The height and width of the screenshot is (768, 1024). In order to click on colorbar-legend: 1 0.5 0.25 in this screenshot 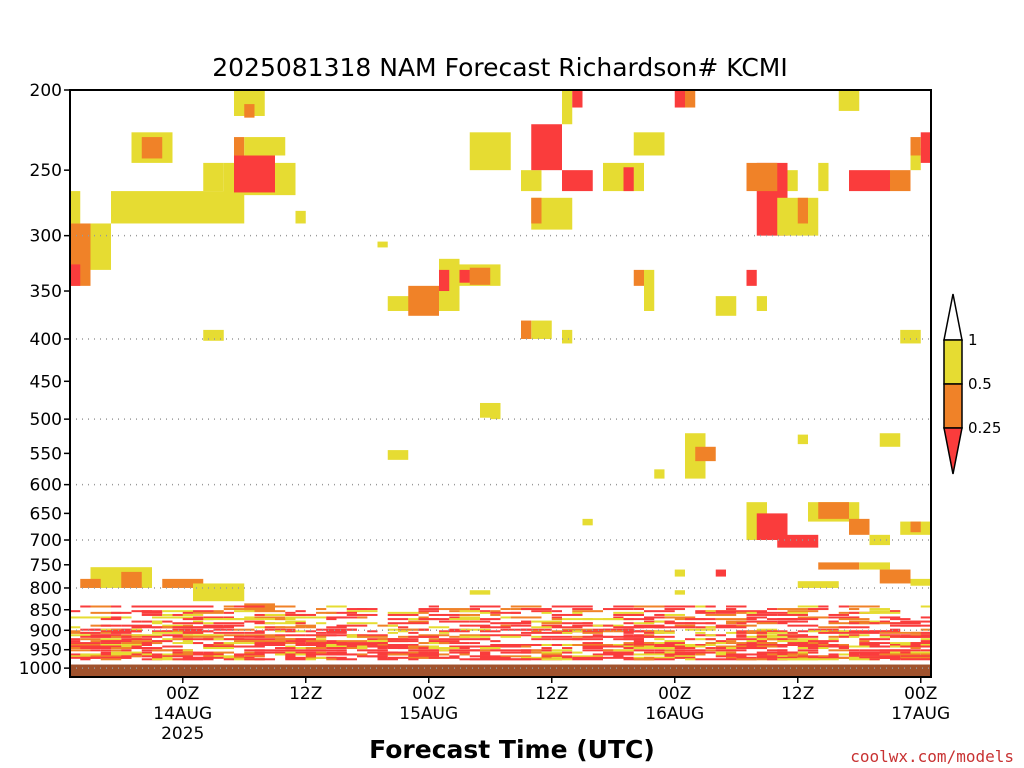, I will do `click(972, 384)`.